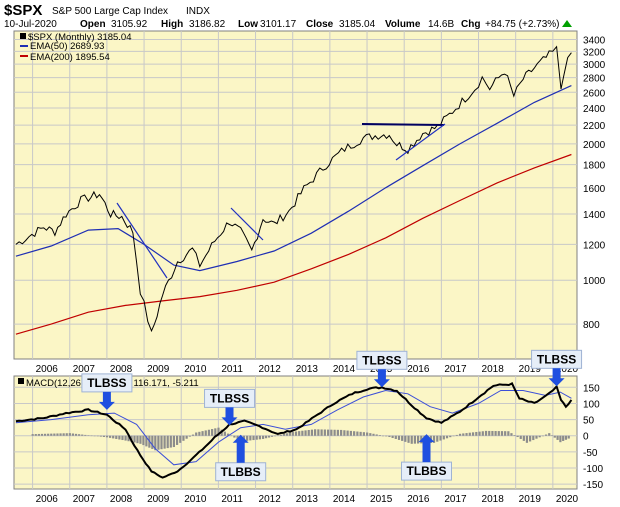  Describe the element at coordinates (567, 499) in the screenshot. I see `macd-x-tick-label: 2020` at that location.